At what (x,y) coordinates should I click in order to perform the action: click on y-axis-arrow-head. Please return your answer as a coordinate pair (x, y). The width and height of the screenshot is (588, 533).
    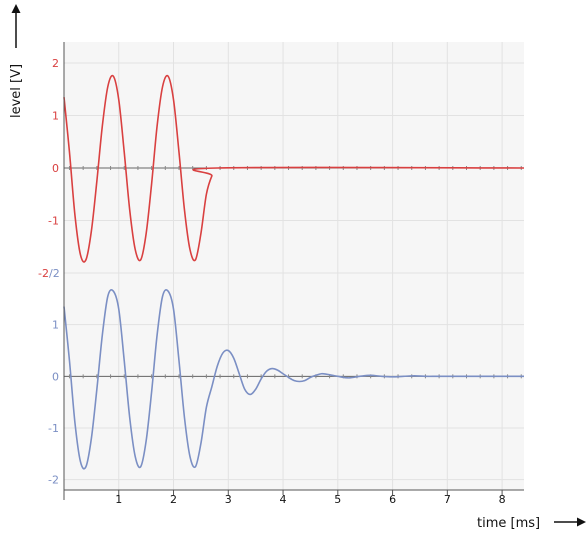
    Looking at the image, I should click on (16, 8).